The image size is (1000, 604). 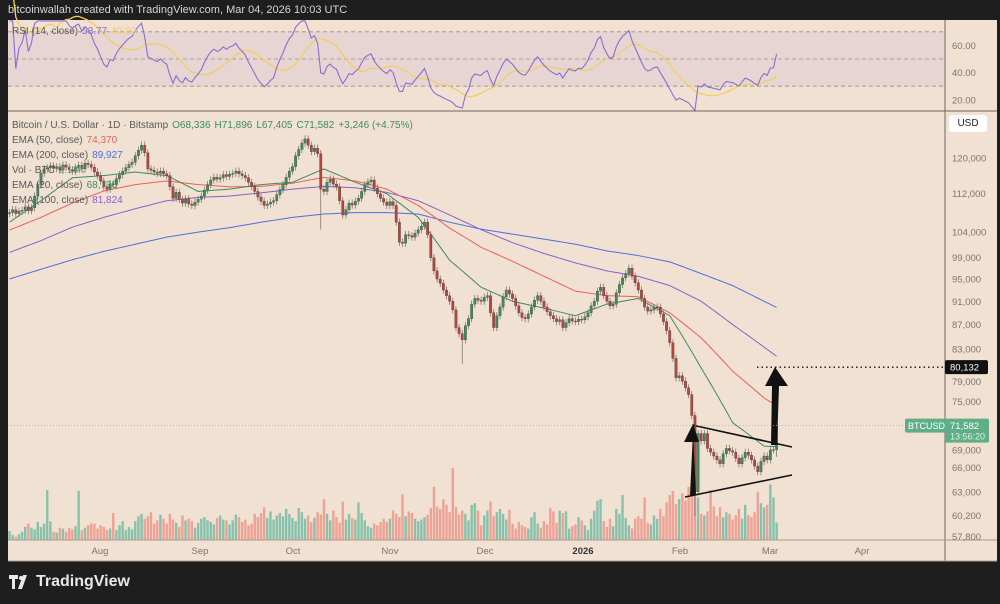 What do you see at coordinates (76, 31) in the screenshot?
I see `rsi-legend: RSI (14, close) 53.77 40.90` at bounding box center [76, 31].